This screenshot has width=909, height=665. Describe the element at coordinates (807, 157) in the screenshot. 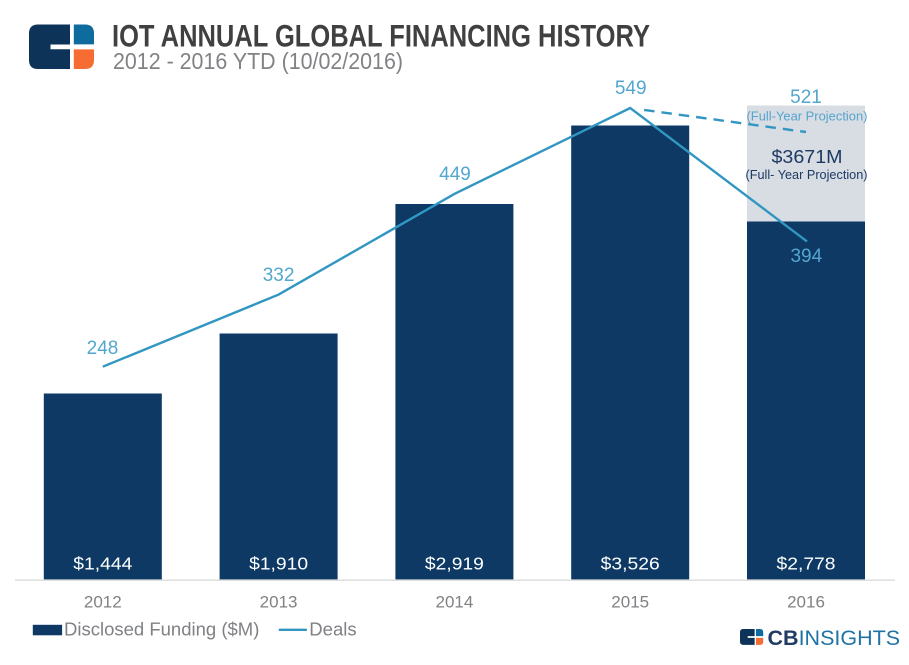

I see `svg-text: $3671M` at that location.